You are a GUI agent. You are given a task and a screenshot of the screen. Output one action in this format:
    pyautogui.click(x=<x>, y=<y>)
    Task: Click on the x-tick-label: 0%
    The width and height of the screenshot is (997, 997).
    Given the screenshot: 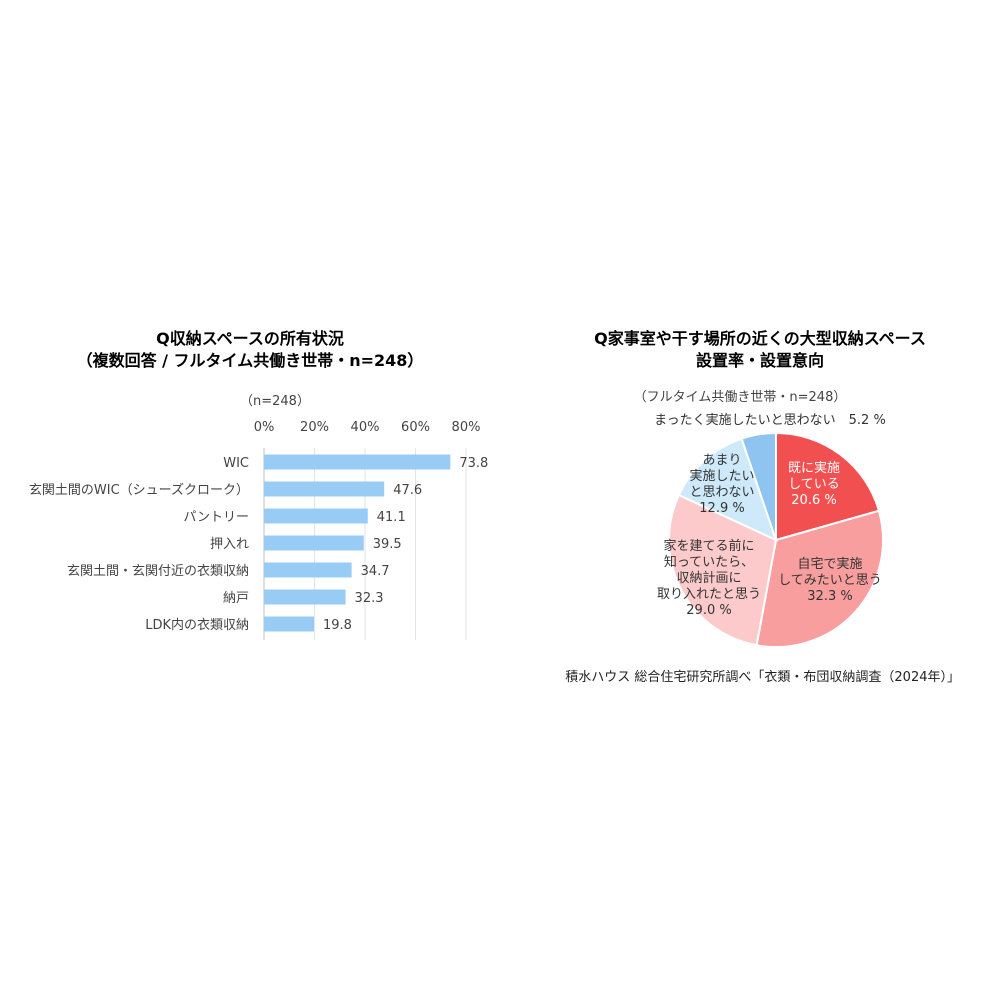 What is the action you would take?
    pyautogui.click(x=264, y=427)
    